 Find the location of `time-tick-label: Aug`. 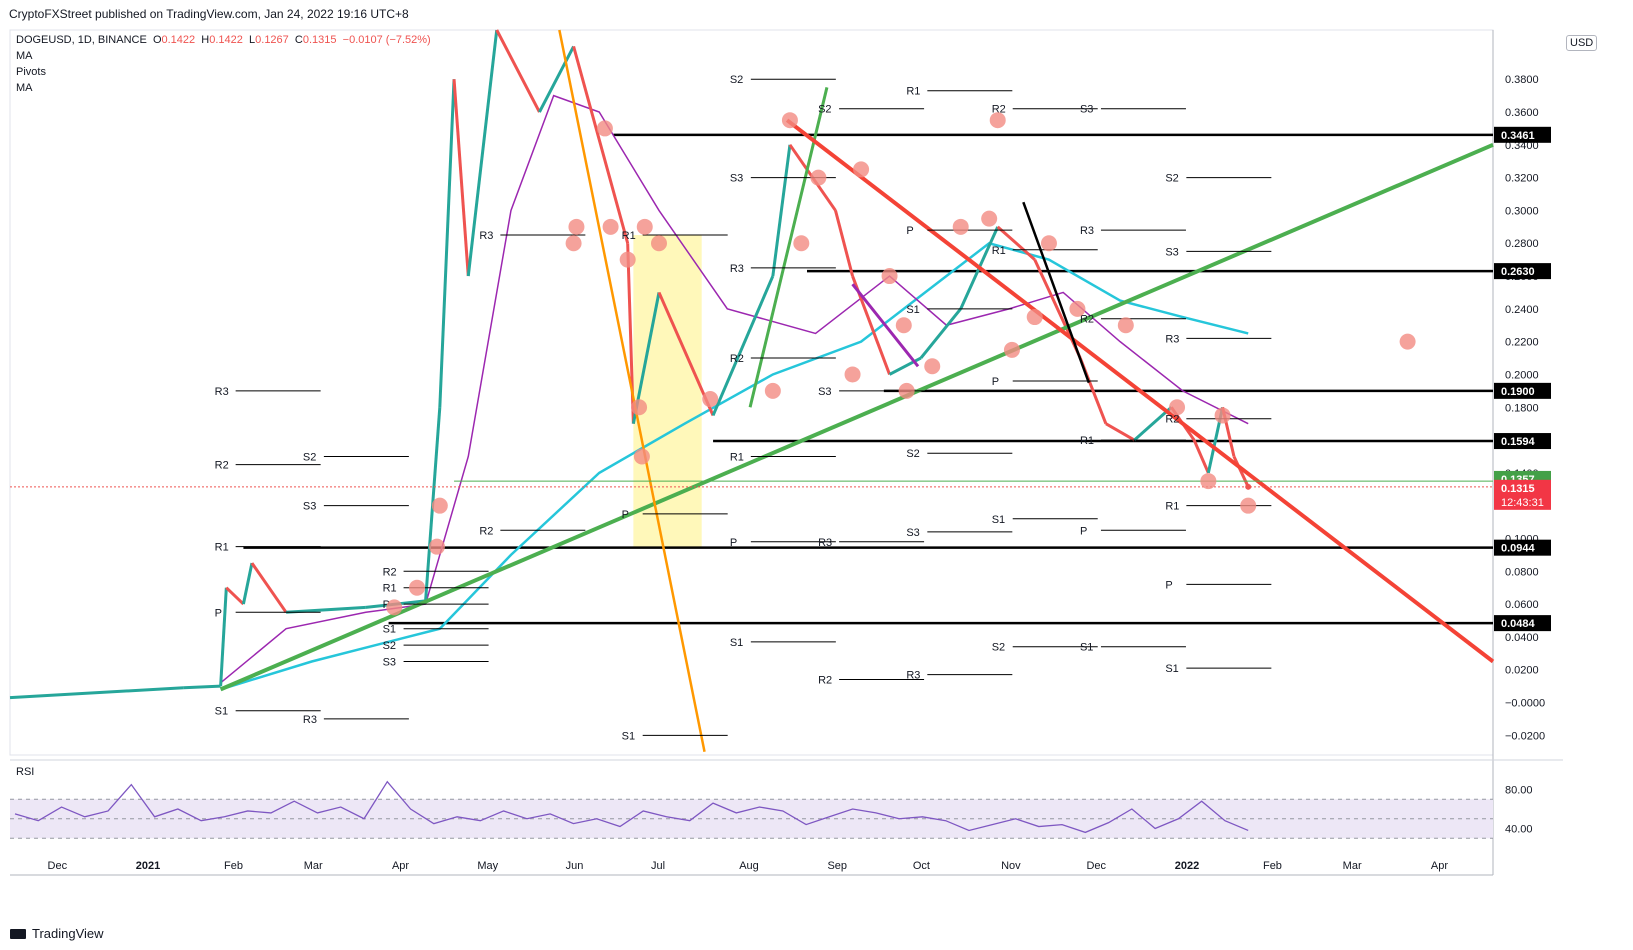

time-tick-label: Aug is located at coordinates (749, 866).